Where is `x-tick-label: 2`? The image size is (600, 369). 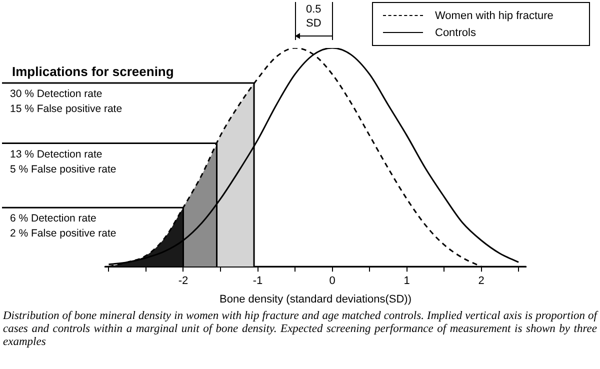
x-tick-label: 2 is located at coordinates (481, 281).